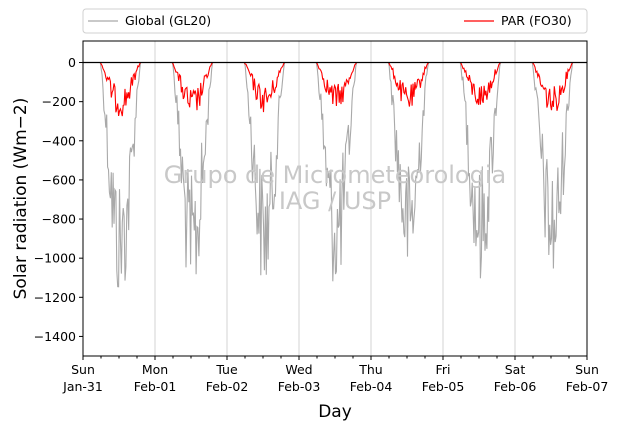 The image size is (620, 431). Describe the element at coordinates (587, 386) in the screenshot. I see `x-tick-date-label: Feb-07` at that location.